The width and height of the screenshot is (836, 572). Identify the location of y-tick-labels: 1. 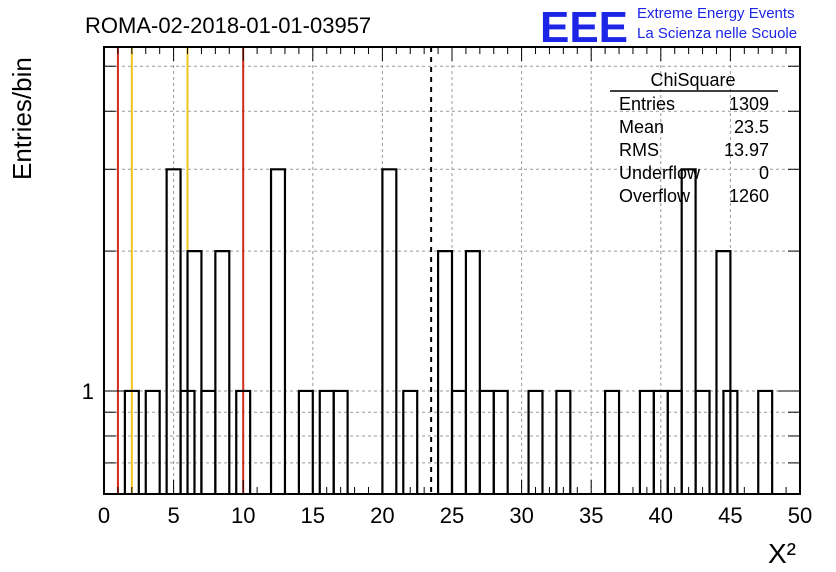
(88, 391).